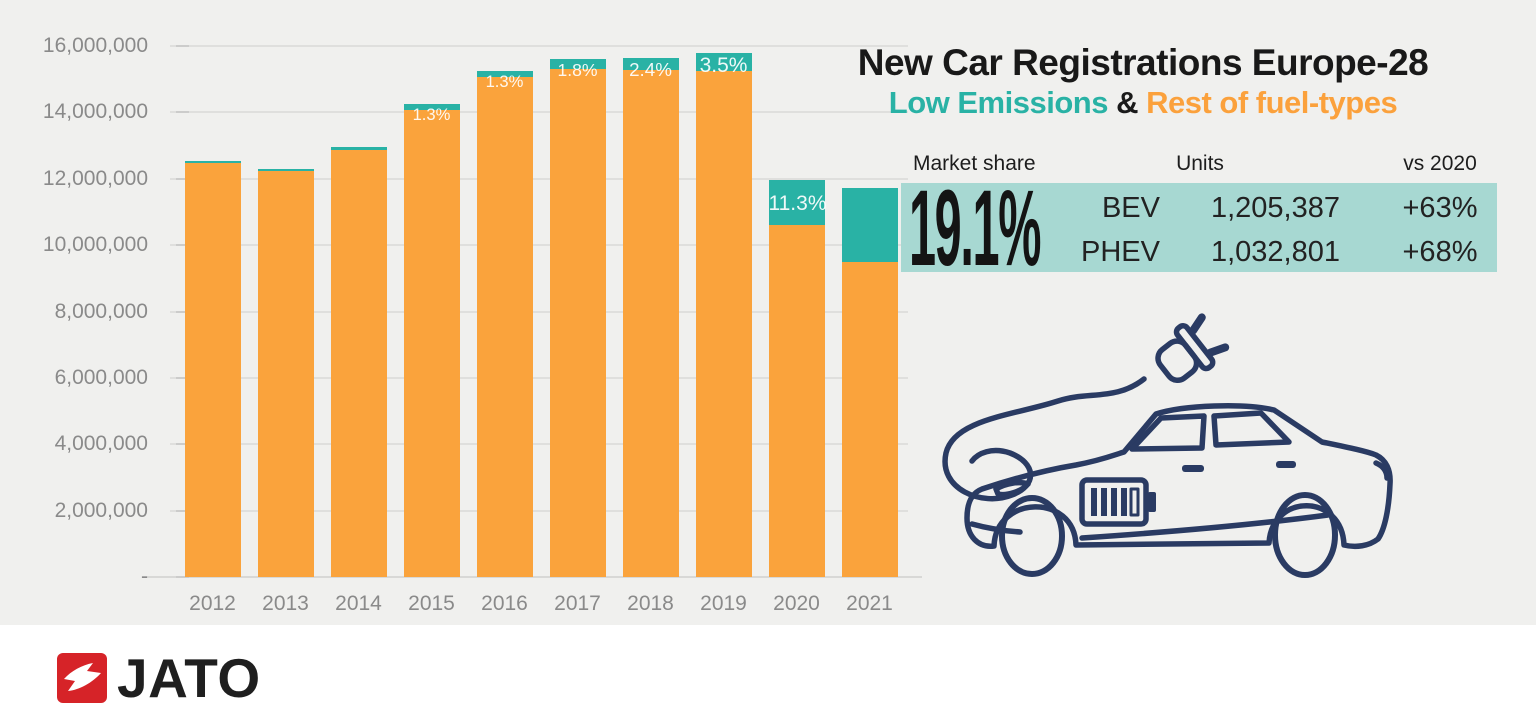  I want to click on units-value-phev: 1,032,801, so click(1275, 252).